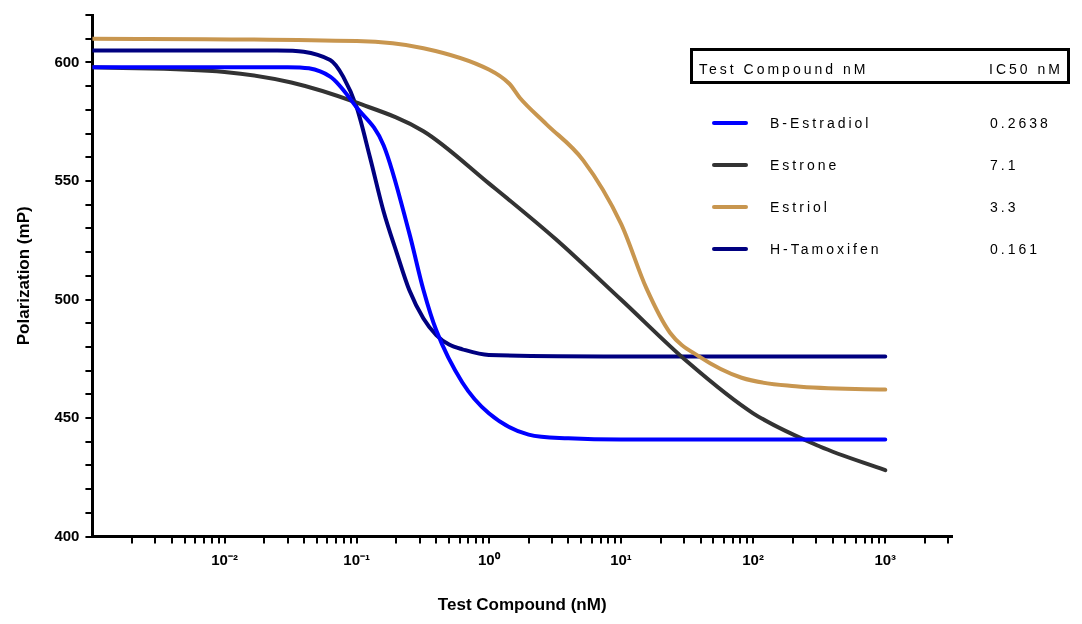 The width and height of the screenshot is (1082, 624). Describe the element at coordinates (1026, 69) in the screenshot. I see `text: IC50 nM` at that location.